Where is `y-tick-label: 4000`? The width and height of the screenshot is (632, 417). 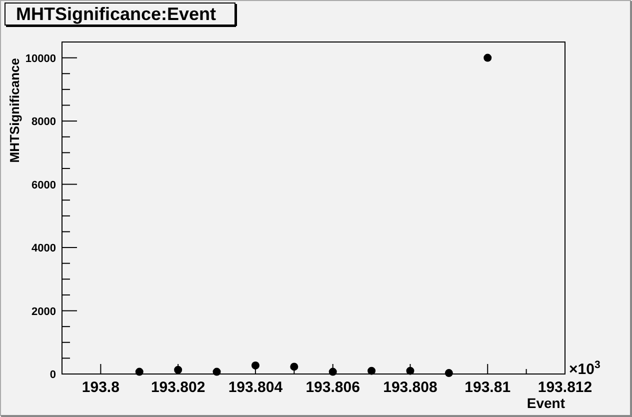
y-tick-label: 4000 is located at coordinates (44, 248).